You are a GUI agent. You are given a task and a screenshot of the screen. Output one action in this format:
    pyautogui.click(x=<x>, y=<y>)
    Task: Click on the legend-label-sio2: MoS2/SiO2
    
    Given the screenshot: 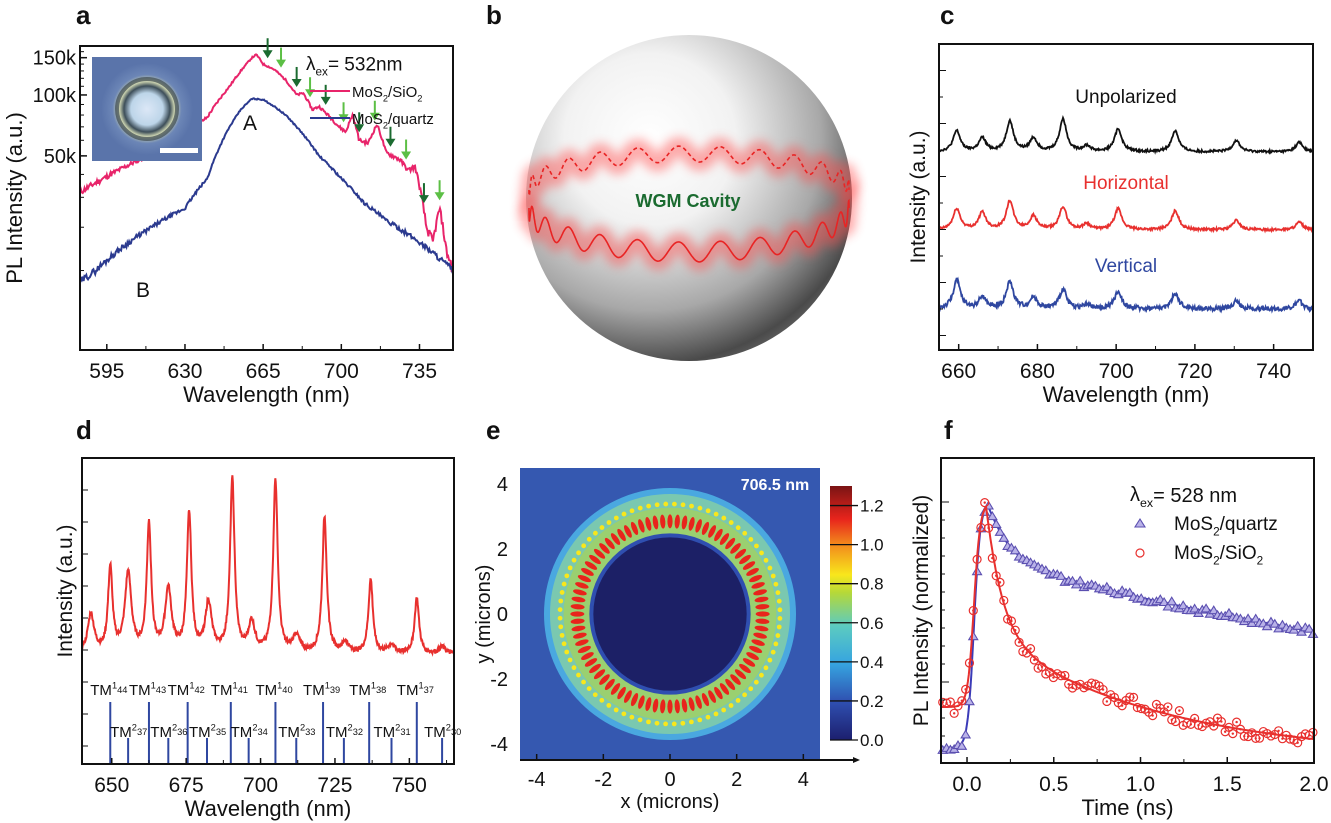 What is the action you would take?
    pyautogui.click(x=1218, y=555)
    